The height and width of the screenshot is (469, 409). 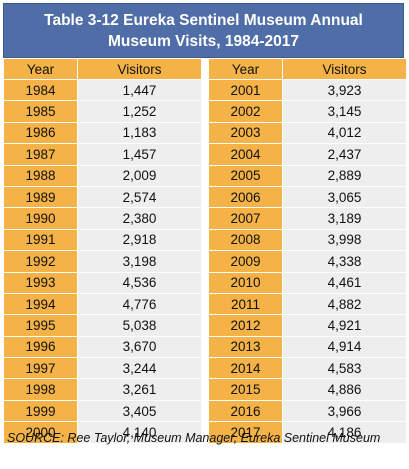 I want to click on cell-visitors-left: 2,574, so click(x=139, y=197).